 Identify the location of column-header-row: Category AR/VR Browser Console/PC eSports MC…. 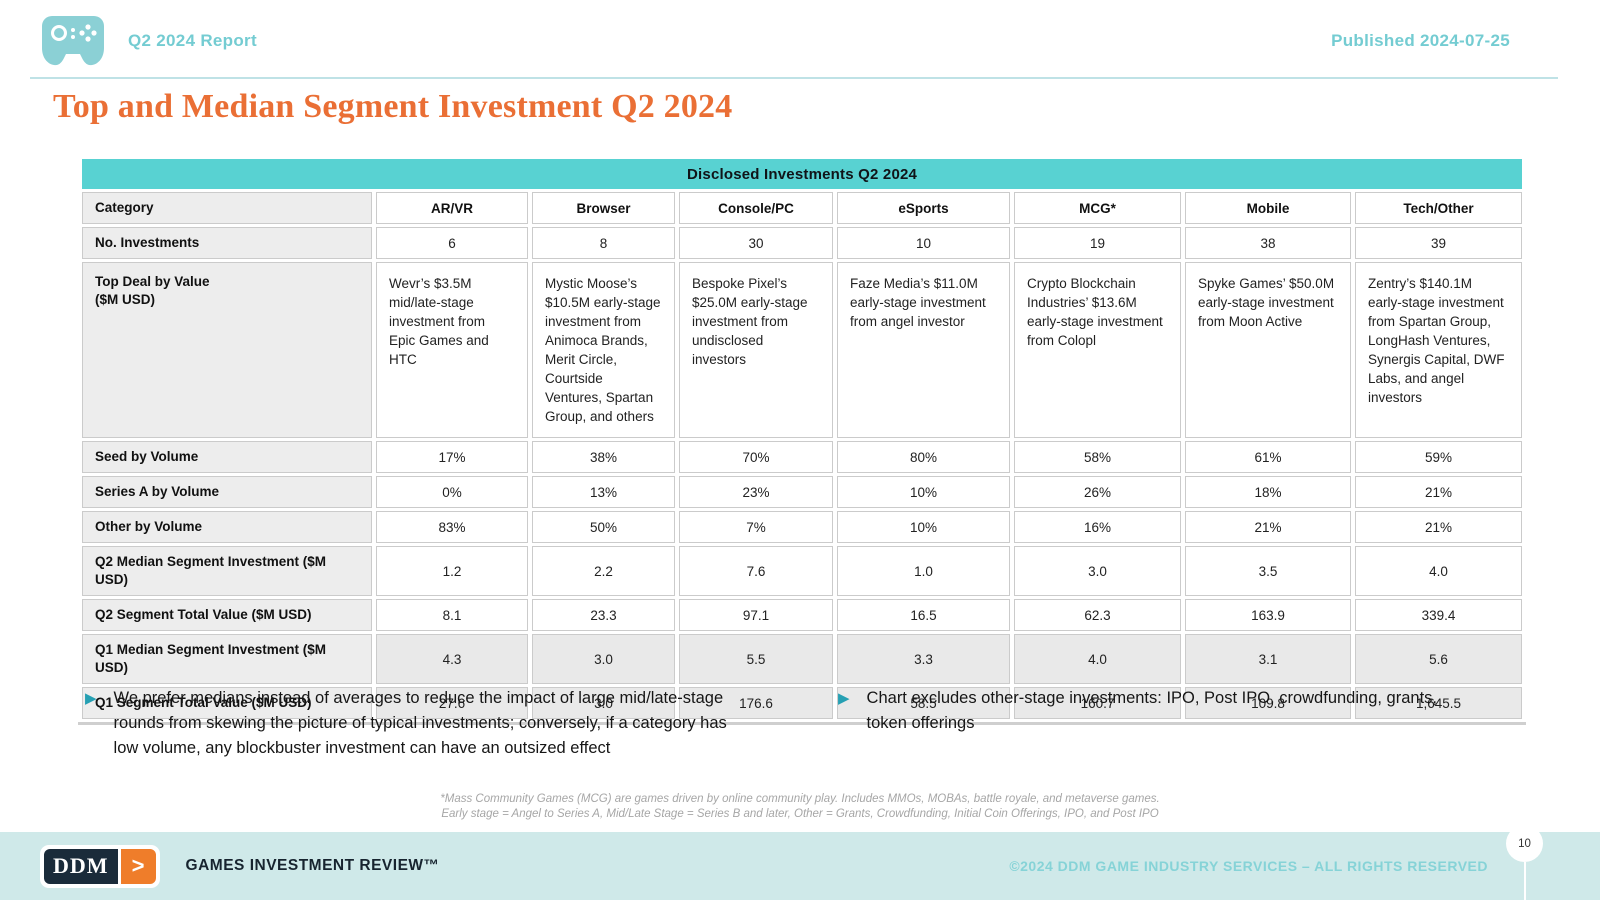
(802, 208).